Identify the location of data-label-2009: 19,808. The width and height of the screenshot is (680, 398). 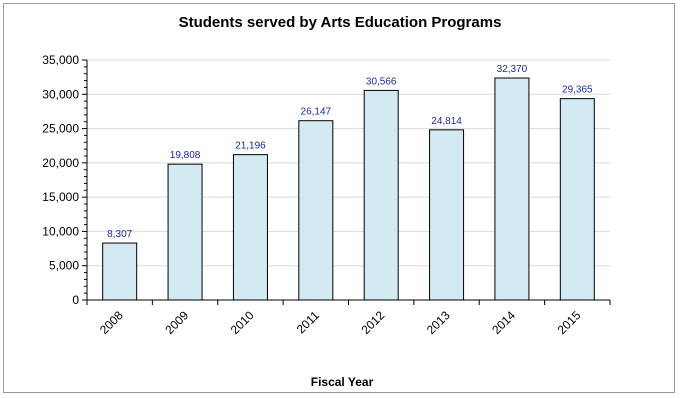
(185, 155).